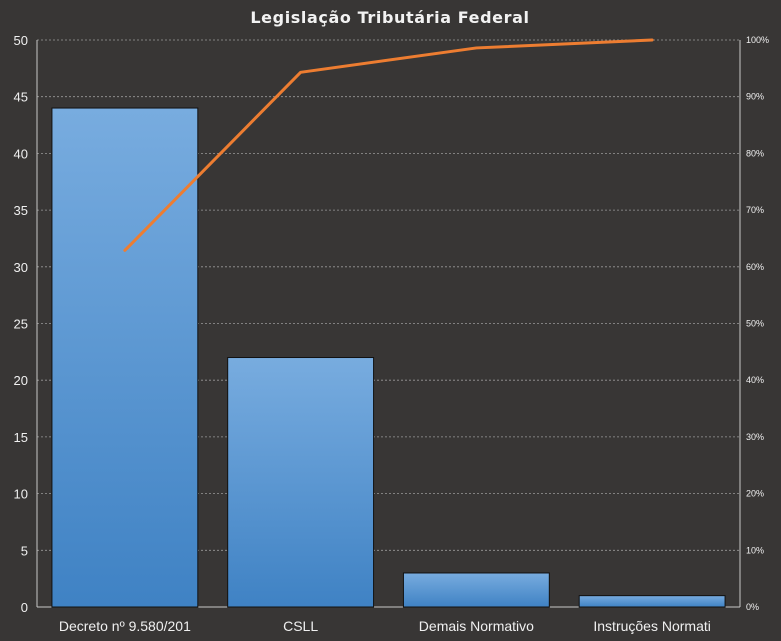 The width and height of the screenshot is (781, 641). What do you see at coordinates (755, 380) in the screenshot?
I see `y-right-tick-label: 40%` at bounding box center [755, 380].